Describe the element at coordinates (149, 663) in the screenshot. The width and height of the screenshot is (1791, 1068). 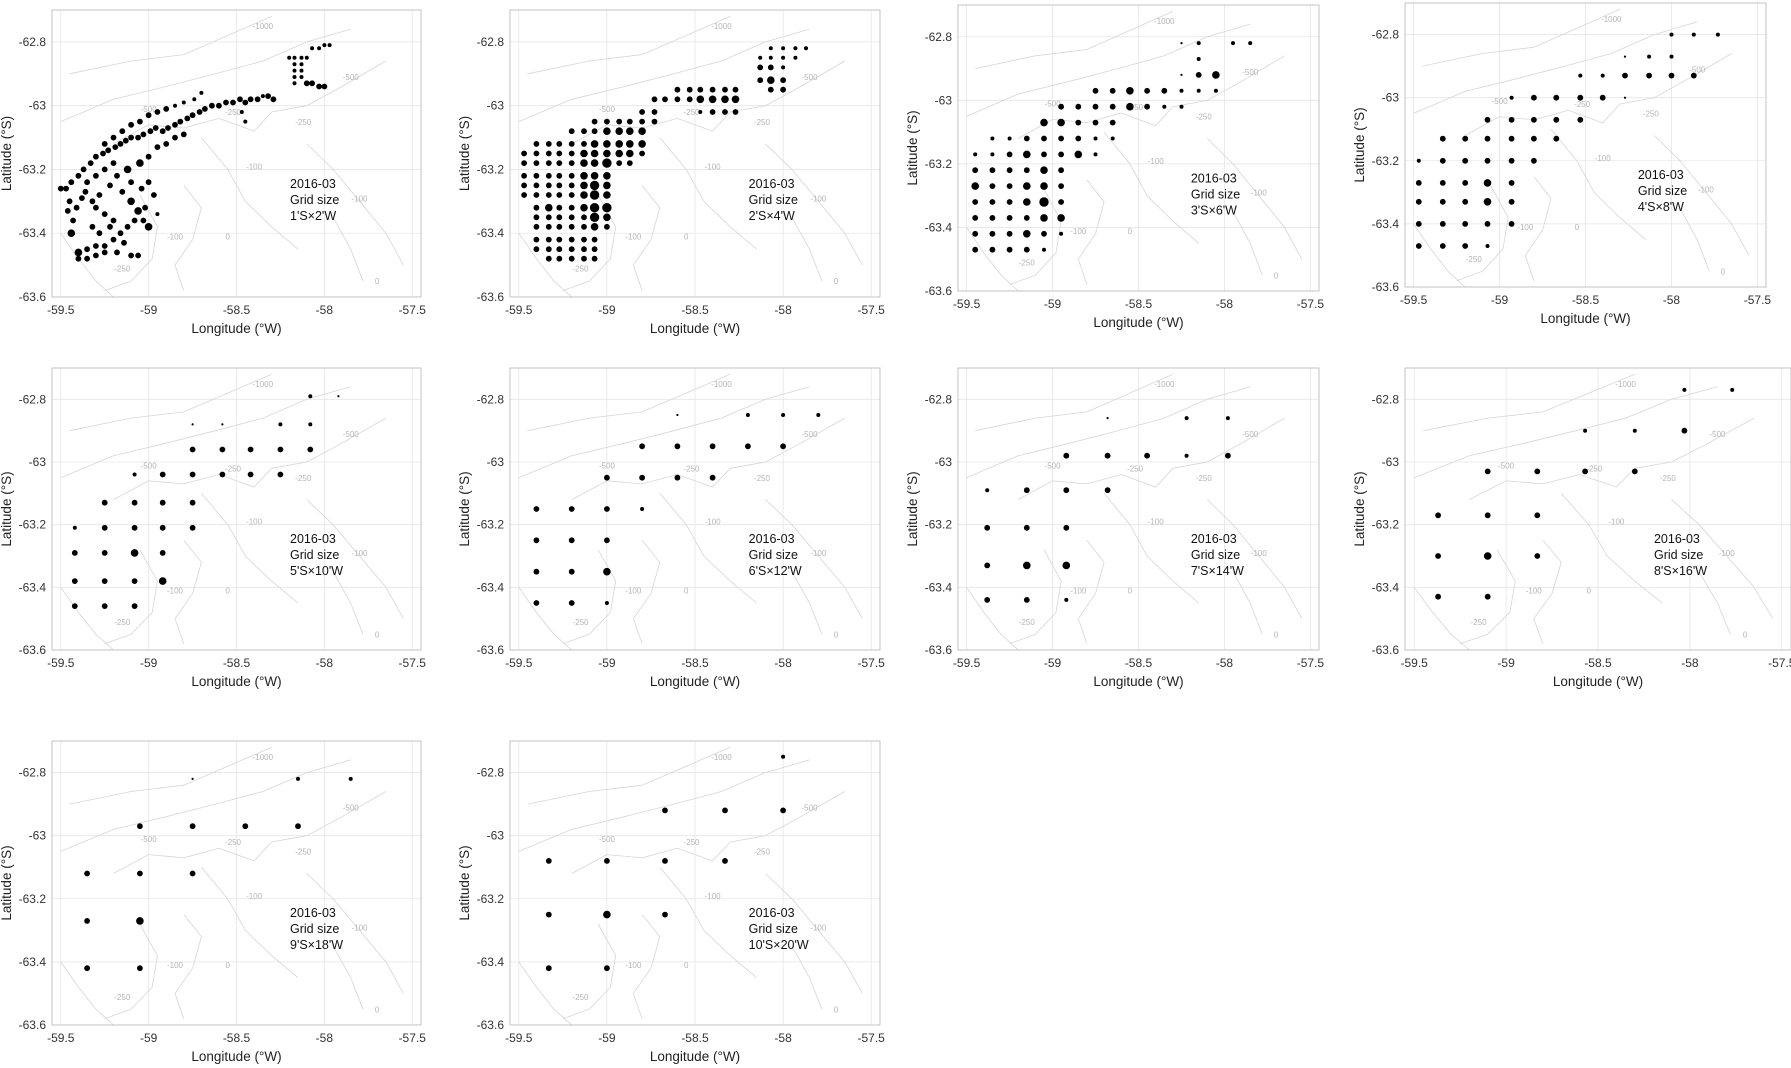
I see `x-tick-label: -59` at that location.